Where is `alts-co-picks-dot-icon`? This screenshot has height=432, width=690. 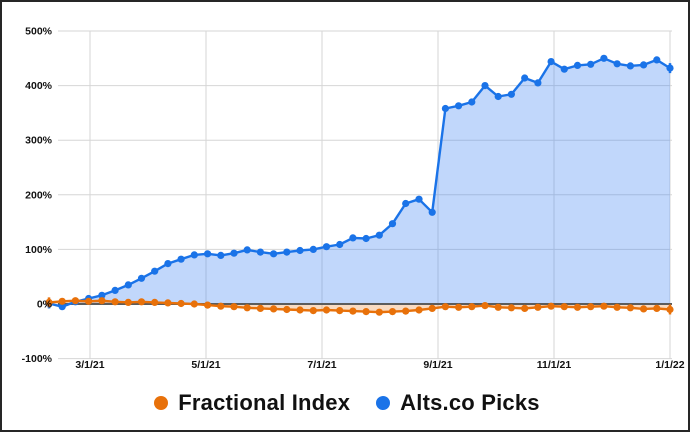 alts-co-picks-dot-icon is located at coordinates (383, 403).